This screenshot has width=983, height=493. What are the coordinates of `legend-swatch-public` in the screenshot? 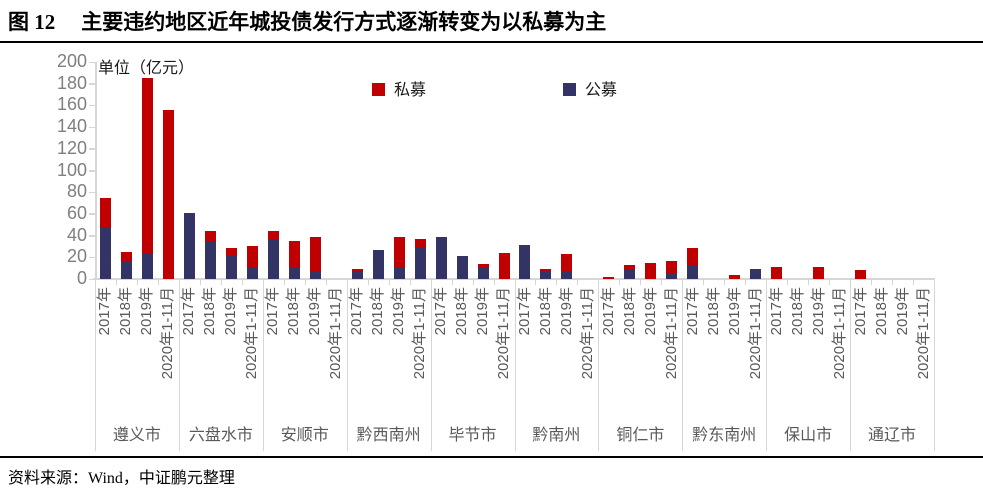 It's located at (569, 89).